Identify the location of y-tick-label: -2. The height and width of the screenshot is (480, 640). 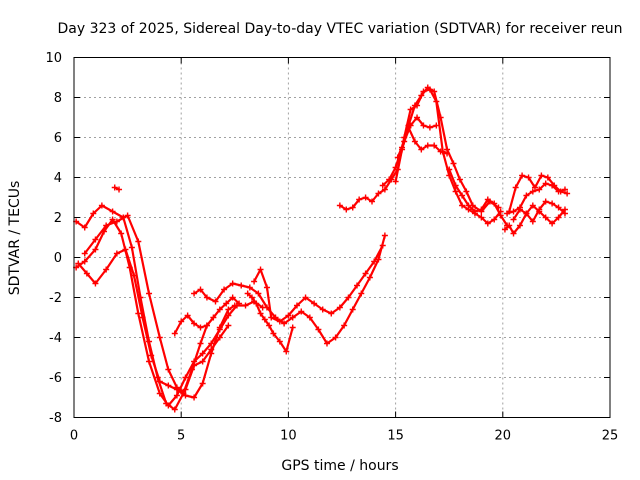
(55, 298).